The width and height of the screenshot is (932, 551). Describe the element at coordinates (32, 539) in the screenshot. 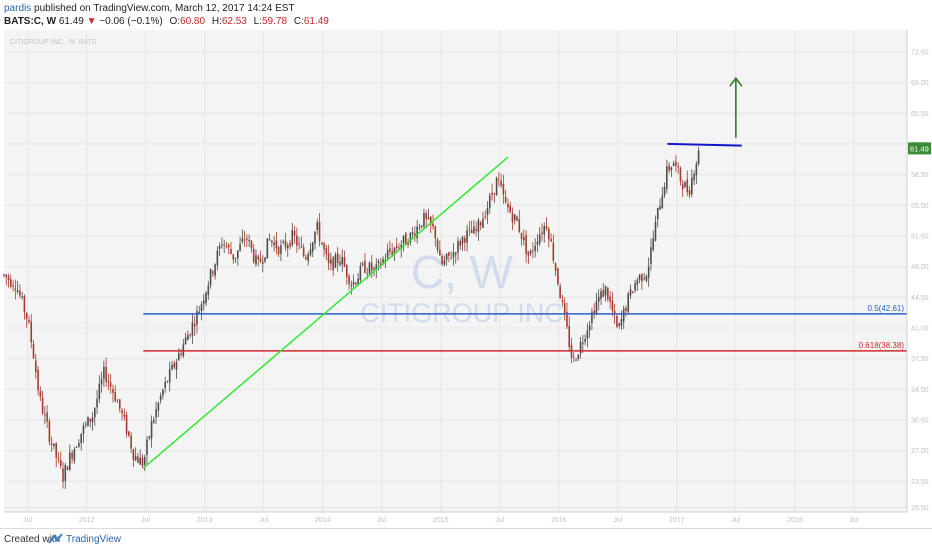

I see `created-with-text: Created with` at that location.